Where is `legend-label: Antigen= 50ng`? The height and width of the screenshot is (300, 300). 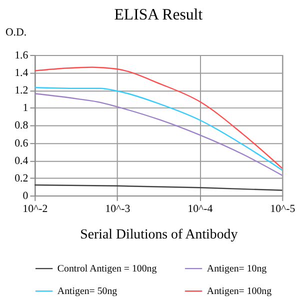 legend-label: Antigen= 50ng is located at coordinates (87, 292).